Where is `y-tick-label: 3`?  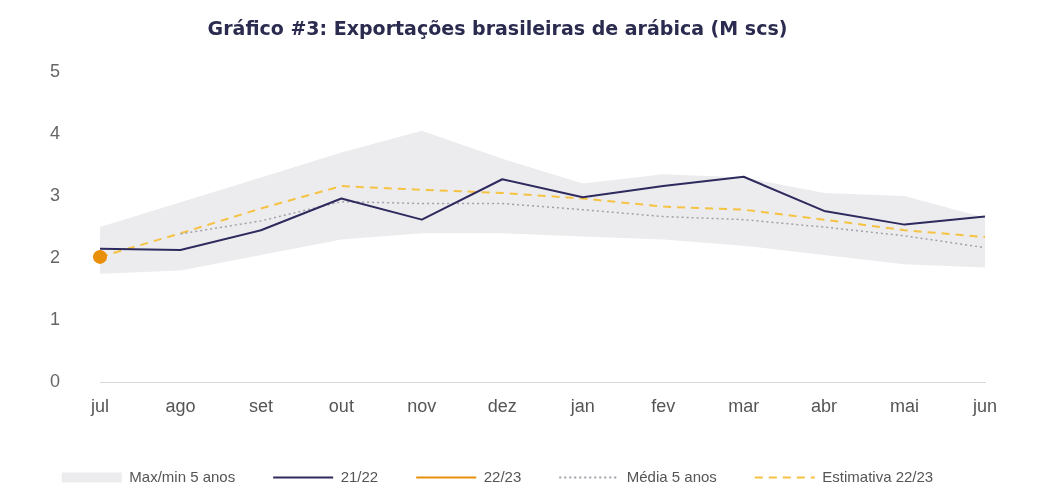 y-tick-label: 3 is located at coordinates (55, 195).